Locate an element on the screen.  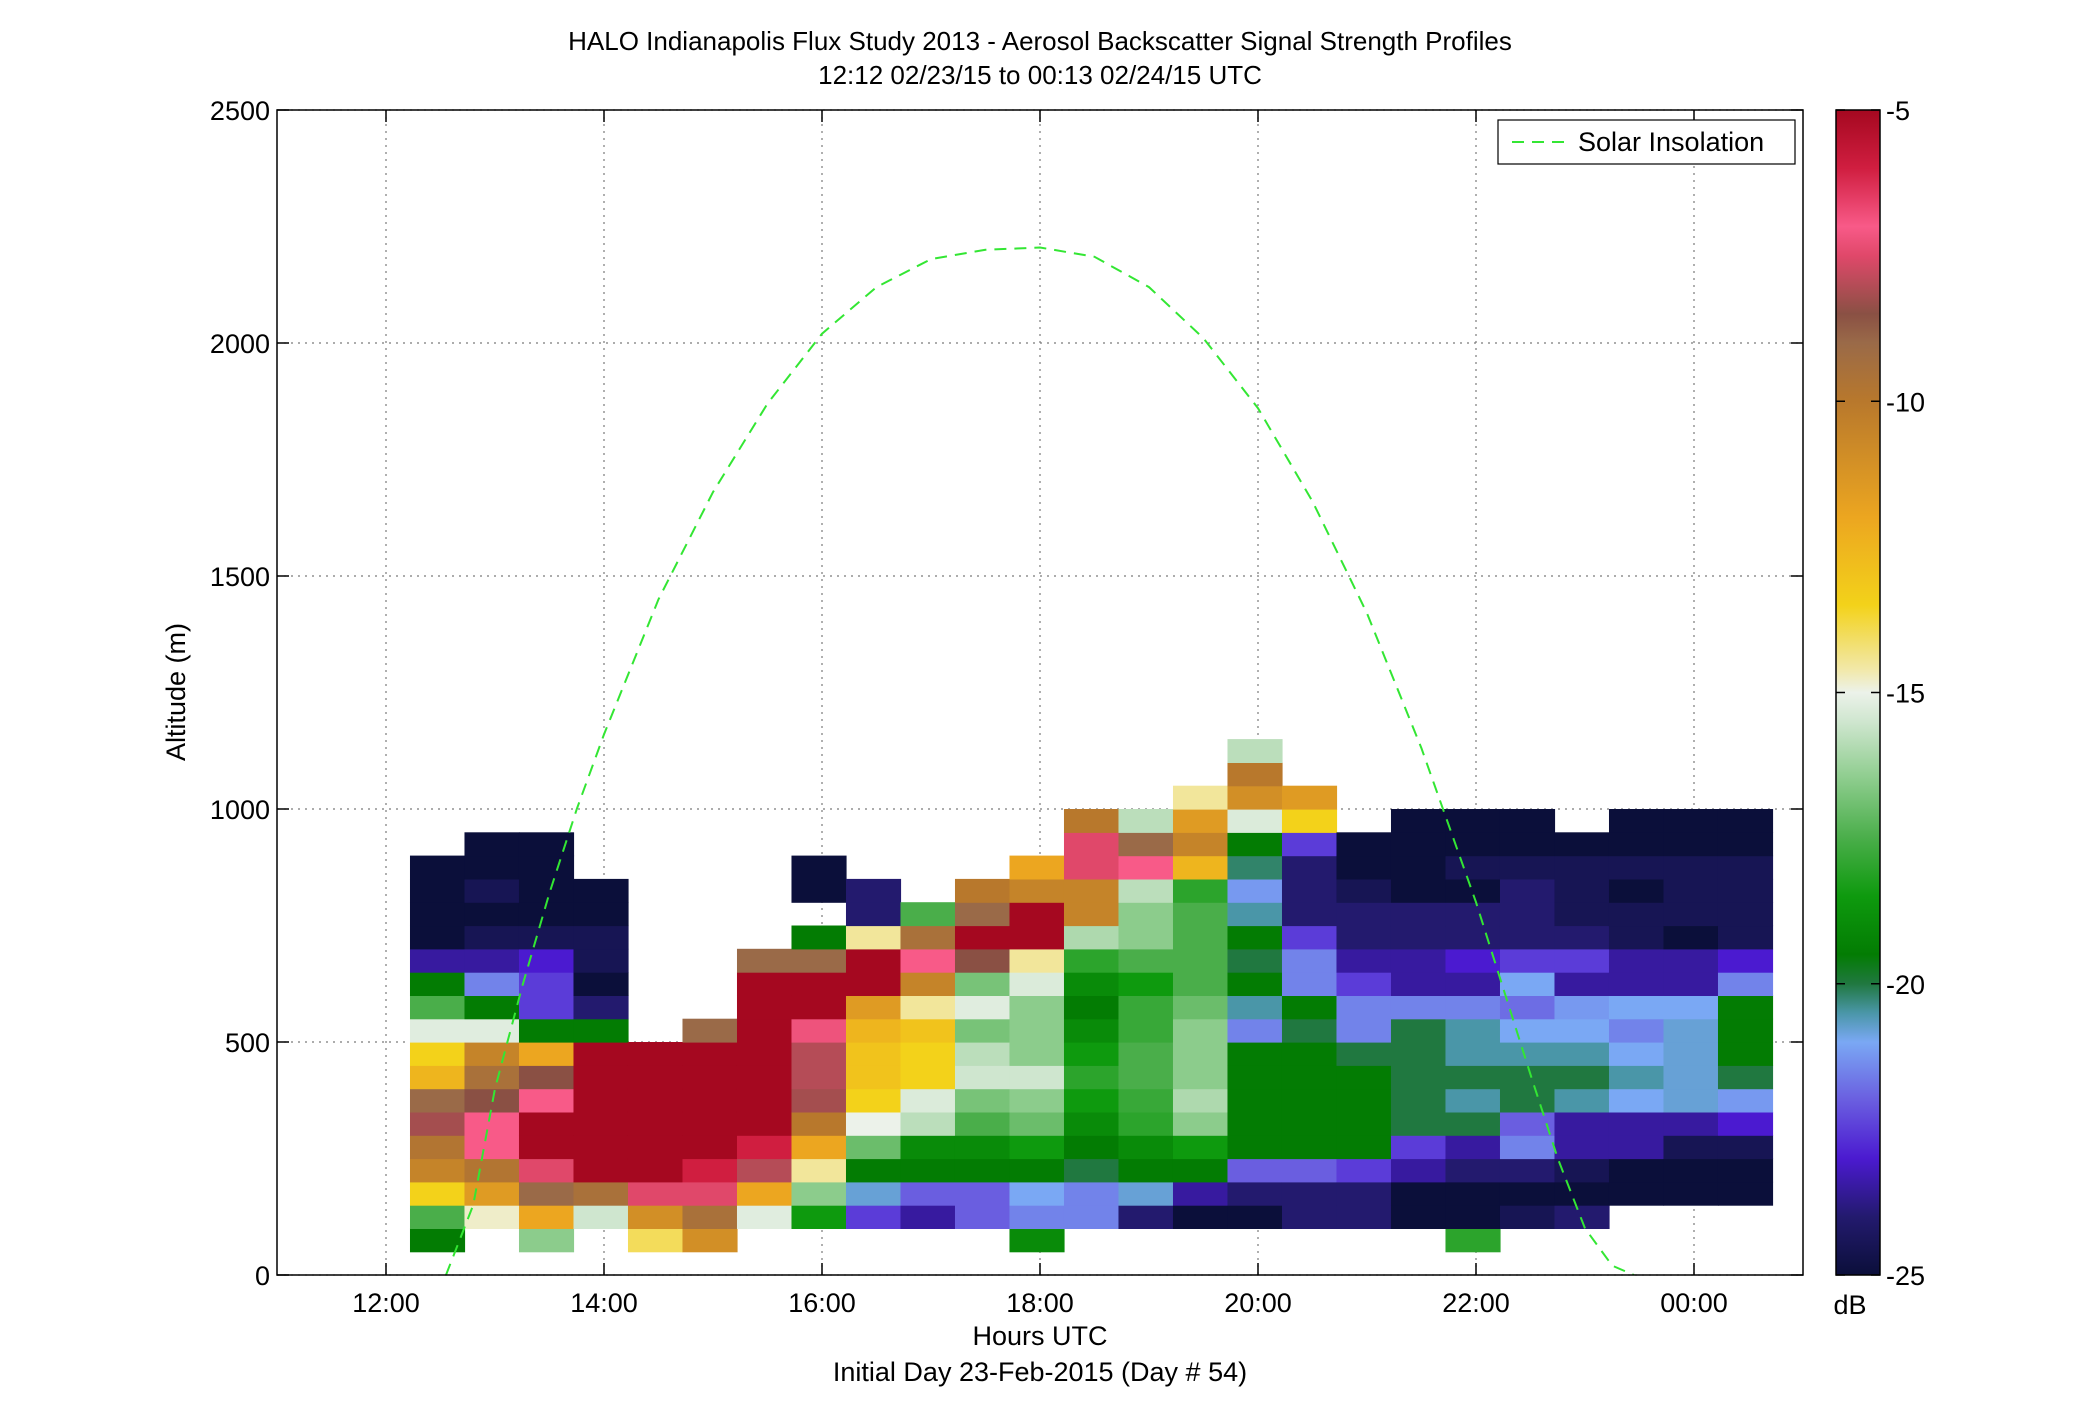
x-axis-label: Hours UTC is located at coordinates (1039, 1336).